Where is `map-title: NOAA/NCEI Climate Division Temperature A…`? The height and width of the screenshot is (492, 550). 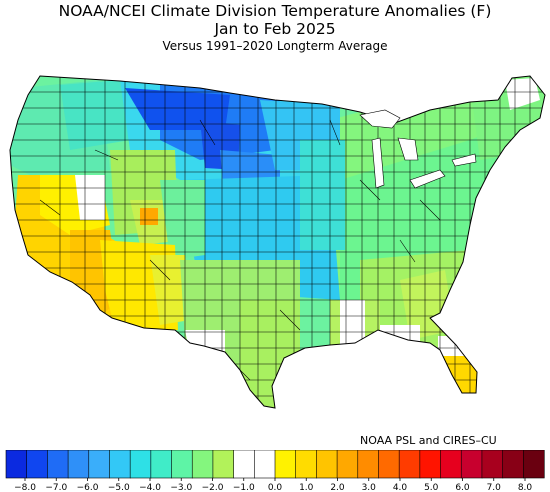 map-title: NOAA/NCEI Climate Division Temperature A… is located at coordinates (275, 11).